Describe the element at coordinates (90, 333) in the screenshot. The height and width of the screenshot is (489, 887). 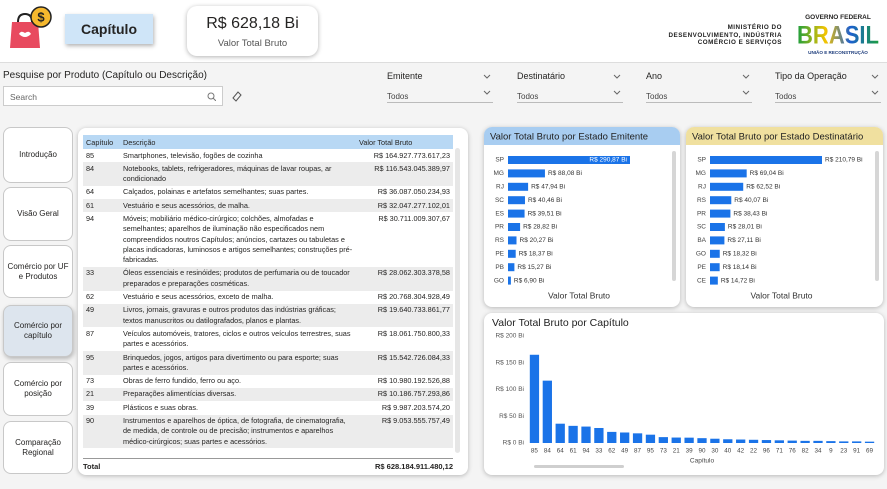
I see `chapter-cell: 87` at that location.